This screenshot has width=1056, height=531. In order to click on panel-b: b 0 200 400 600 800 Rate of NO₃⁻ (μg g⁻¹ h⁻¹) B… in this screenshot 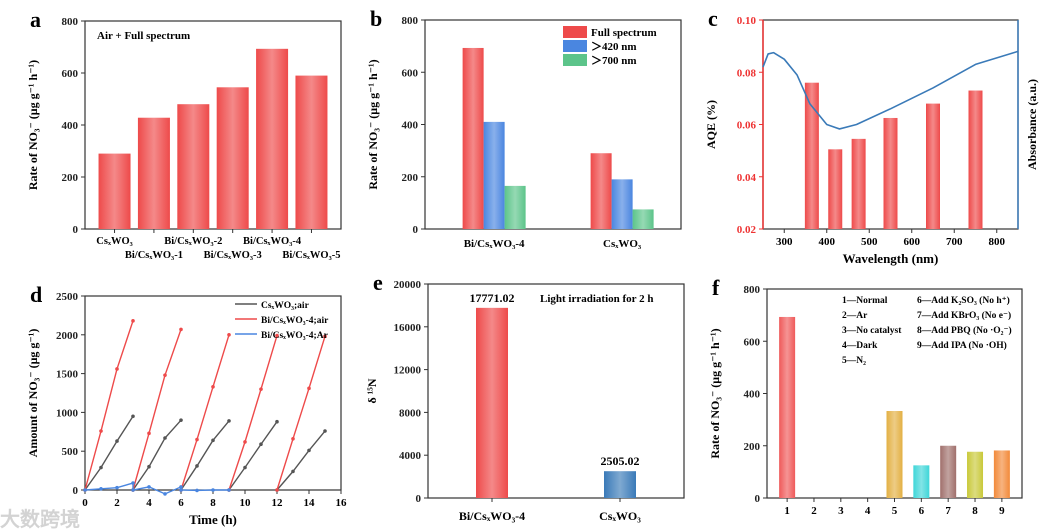, I will do `click(524, 128)`.